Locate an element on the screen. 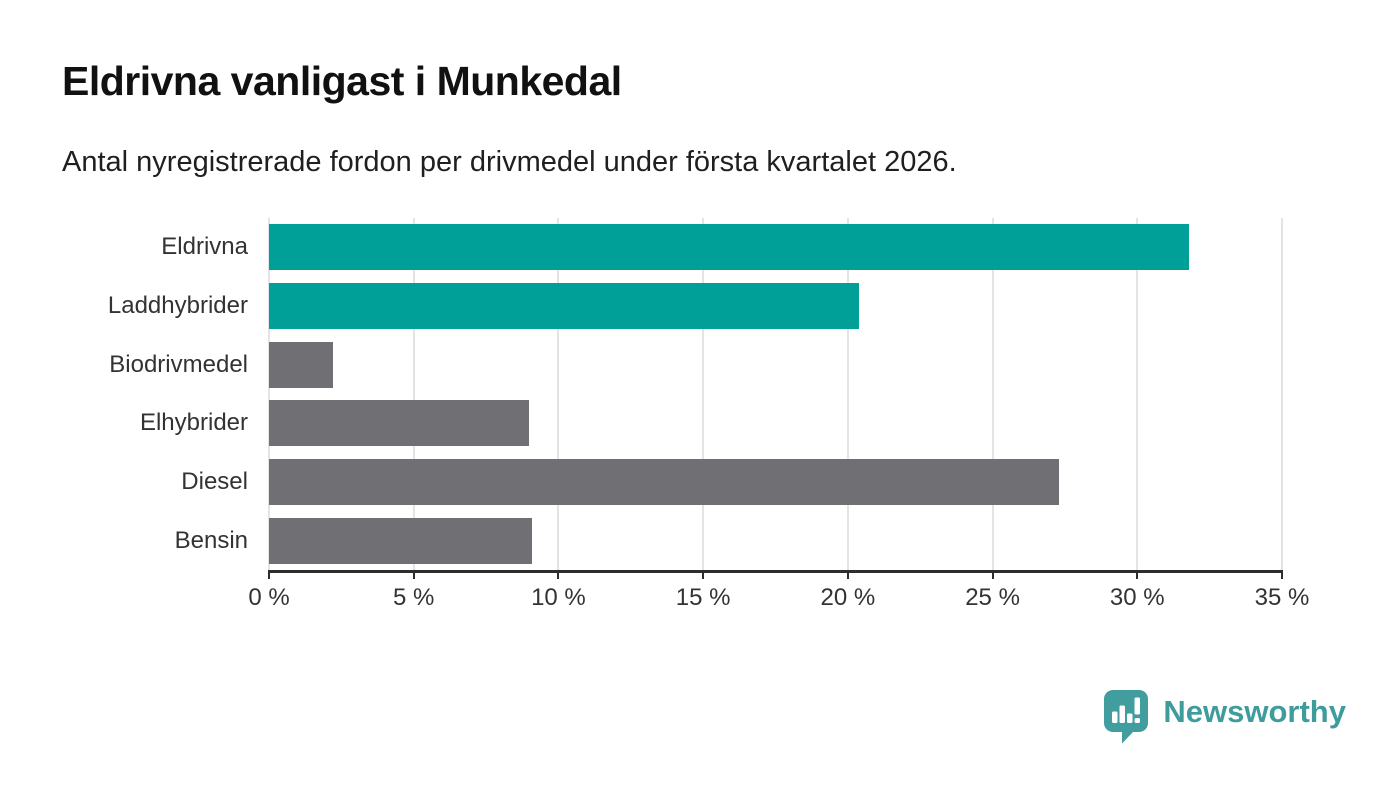 Image resolution: width=1400 pixels, height=793 pixels. chart-title: Eldrivna vanligast i Munkedal is located at coordinates (342, 81).